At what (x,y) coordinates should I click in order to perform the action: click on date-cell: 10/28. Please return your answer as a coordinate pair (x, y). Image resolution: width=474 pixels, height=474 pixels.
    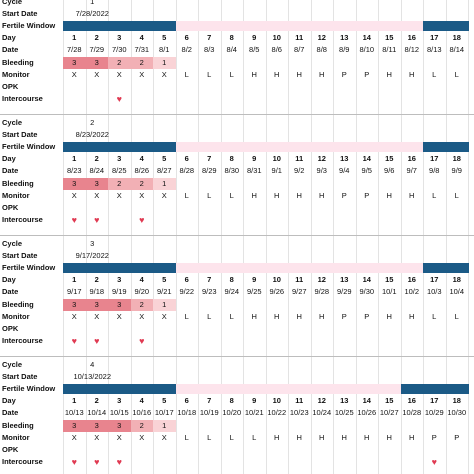
    Looking at the image, I should click on (412, 413).